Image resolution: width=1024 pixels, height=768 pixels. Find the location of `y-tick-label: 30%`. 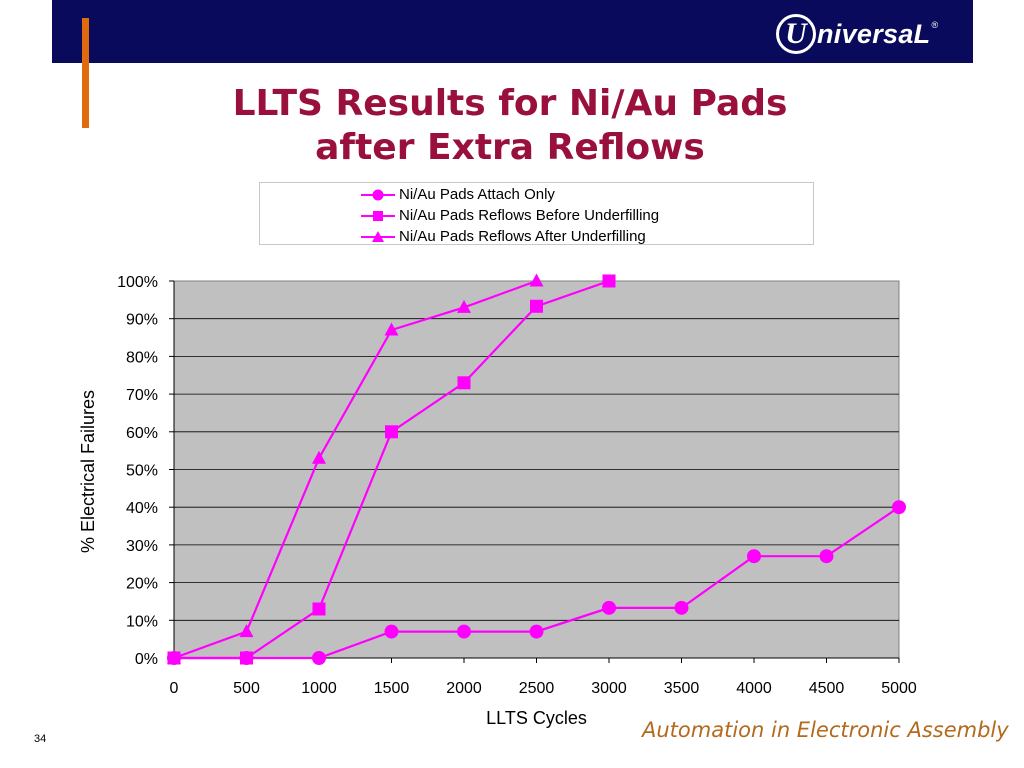

y-tick-label: 30% is located at coordinates (142, 546).